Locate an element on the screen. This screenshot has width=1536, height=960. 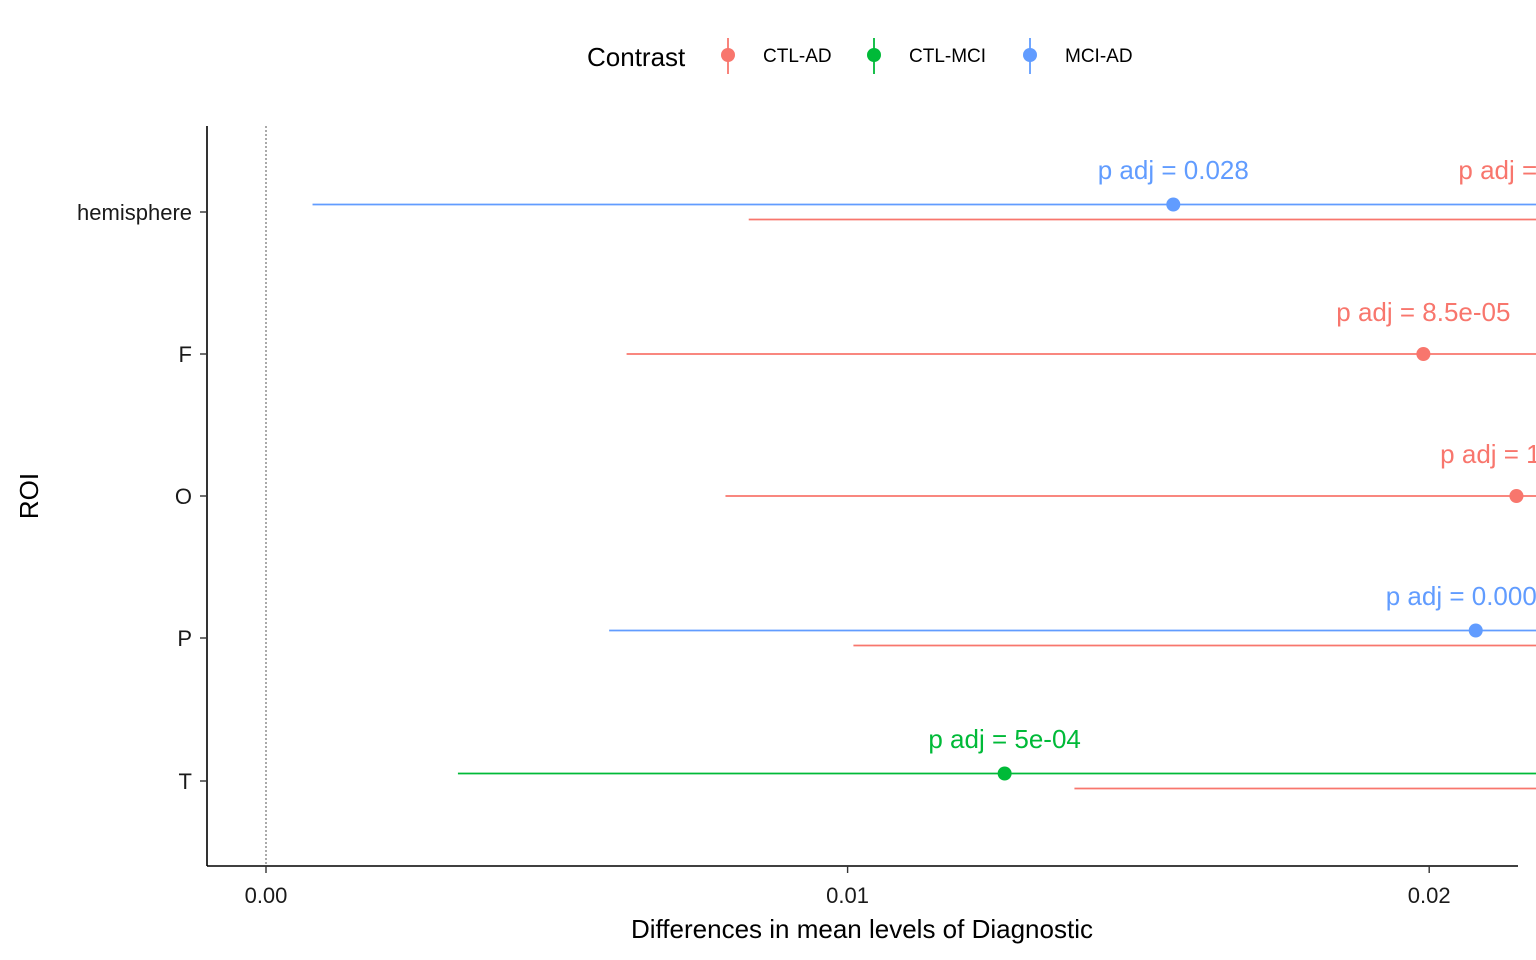
y-tick-label: O is located at coordinates (183, 496).